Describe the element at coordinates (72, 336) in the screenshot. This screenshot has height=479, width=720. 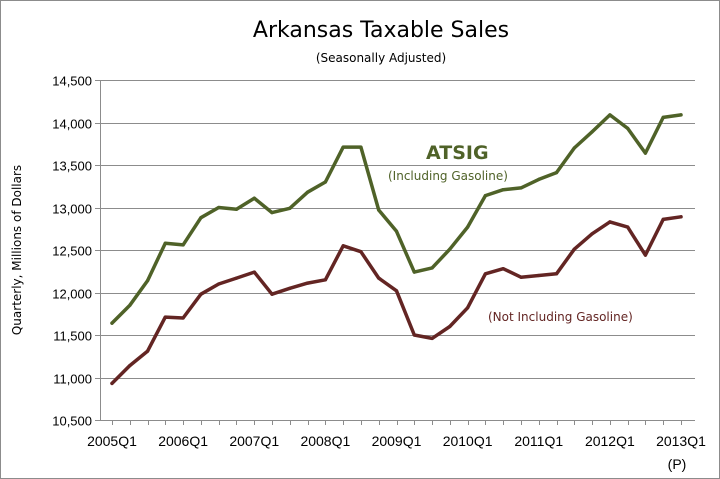
I see `y-tick-label: 11,500` at that location.